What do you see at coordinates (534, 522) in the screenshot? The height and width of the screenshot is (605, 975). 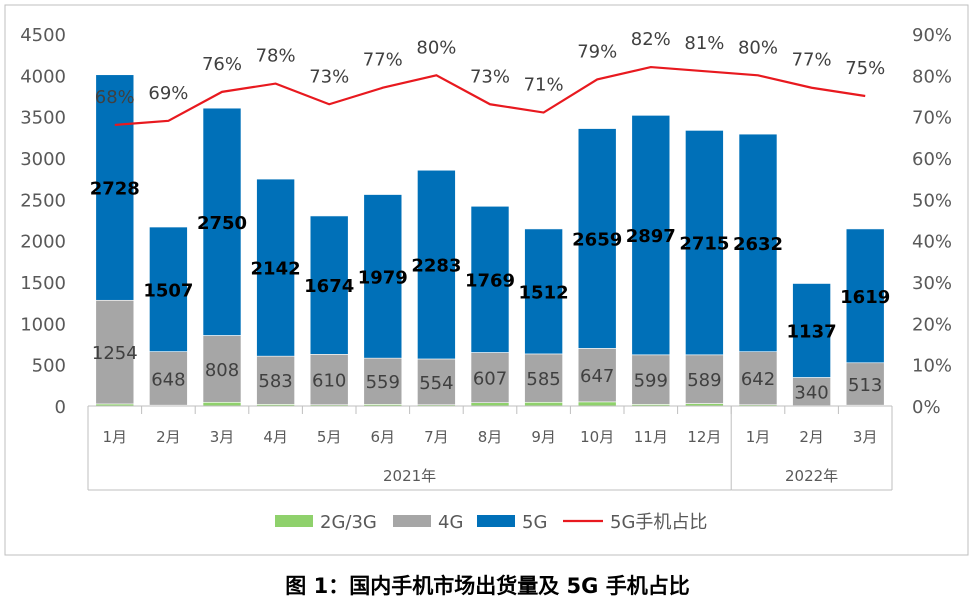 I see `legend-5g-label: 5G` at bounding box center [534, 522].